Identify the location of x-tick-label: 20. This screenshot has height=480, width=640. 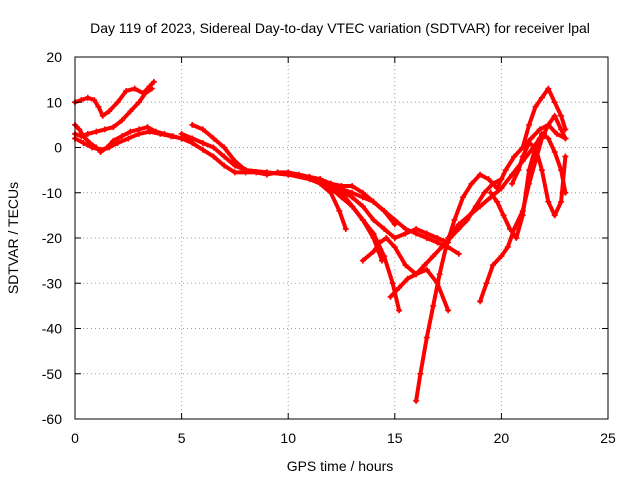
(502, 438).